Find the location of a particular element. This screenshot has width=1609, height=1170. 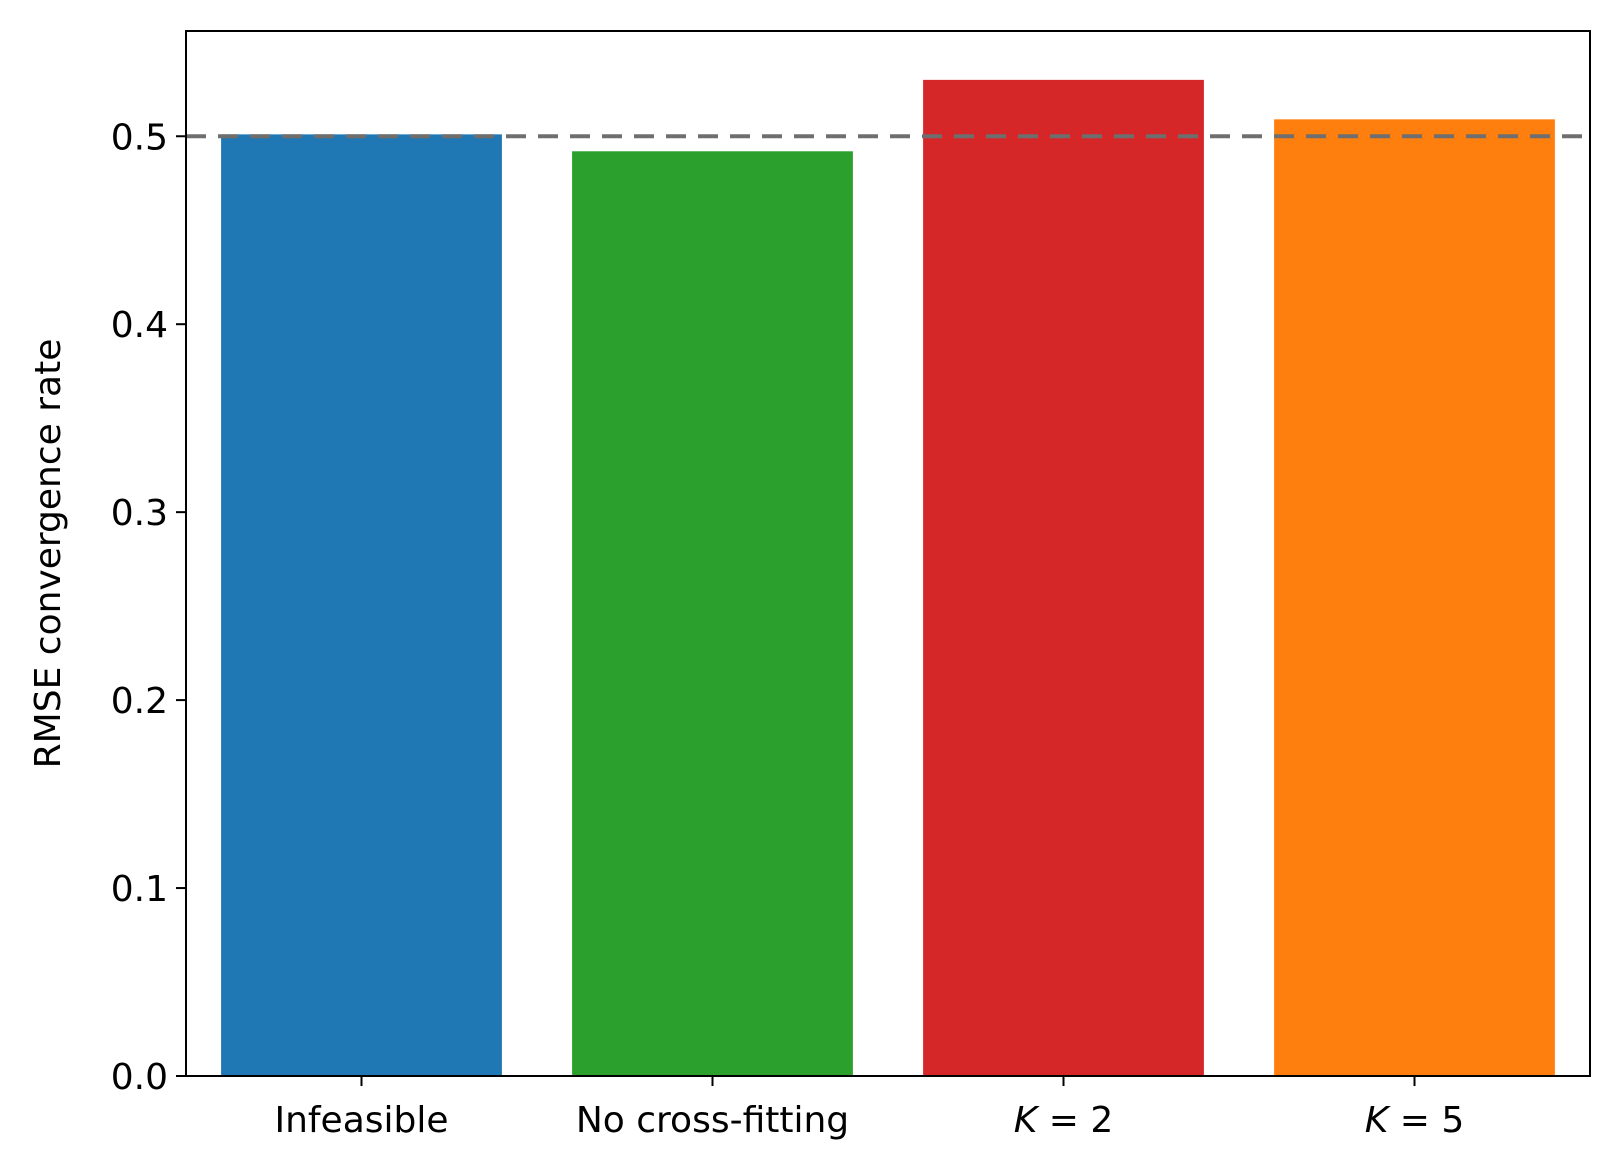

y-tick-label: 0.0 is located at coordinates (139, 1077).